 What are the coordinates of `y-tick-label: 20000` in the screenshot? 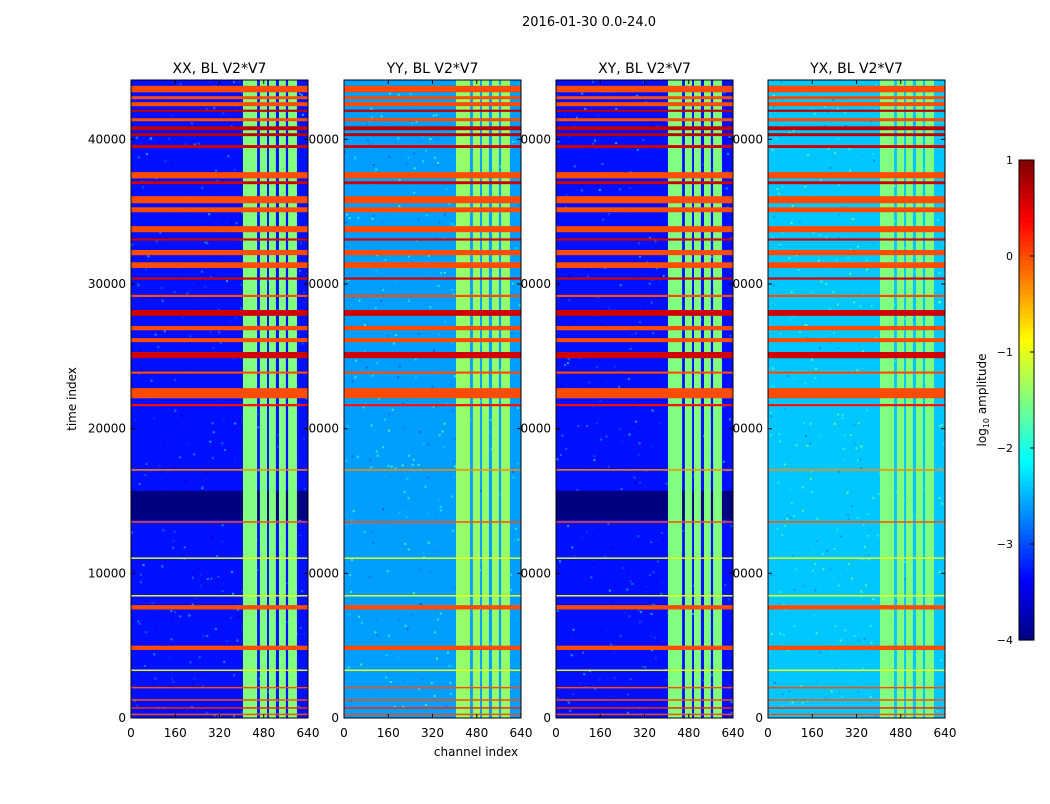 It's located at (107, 429).